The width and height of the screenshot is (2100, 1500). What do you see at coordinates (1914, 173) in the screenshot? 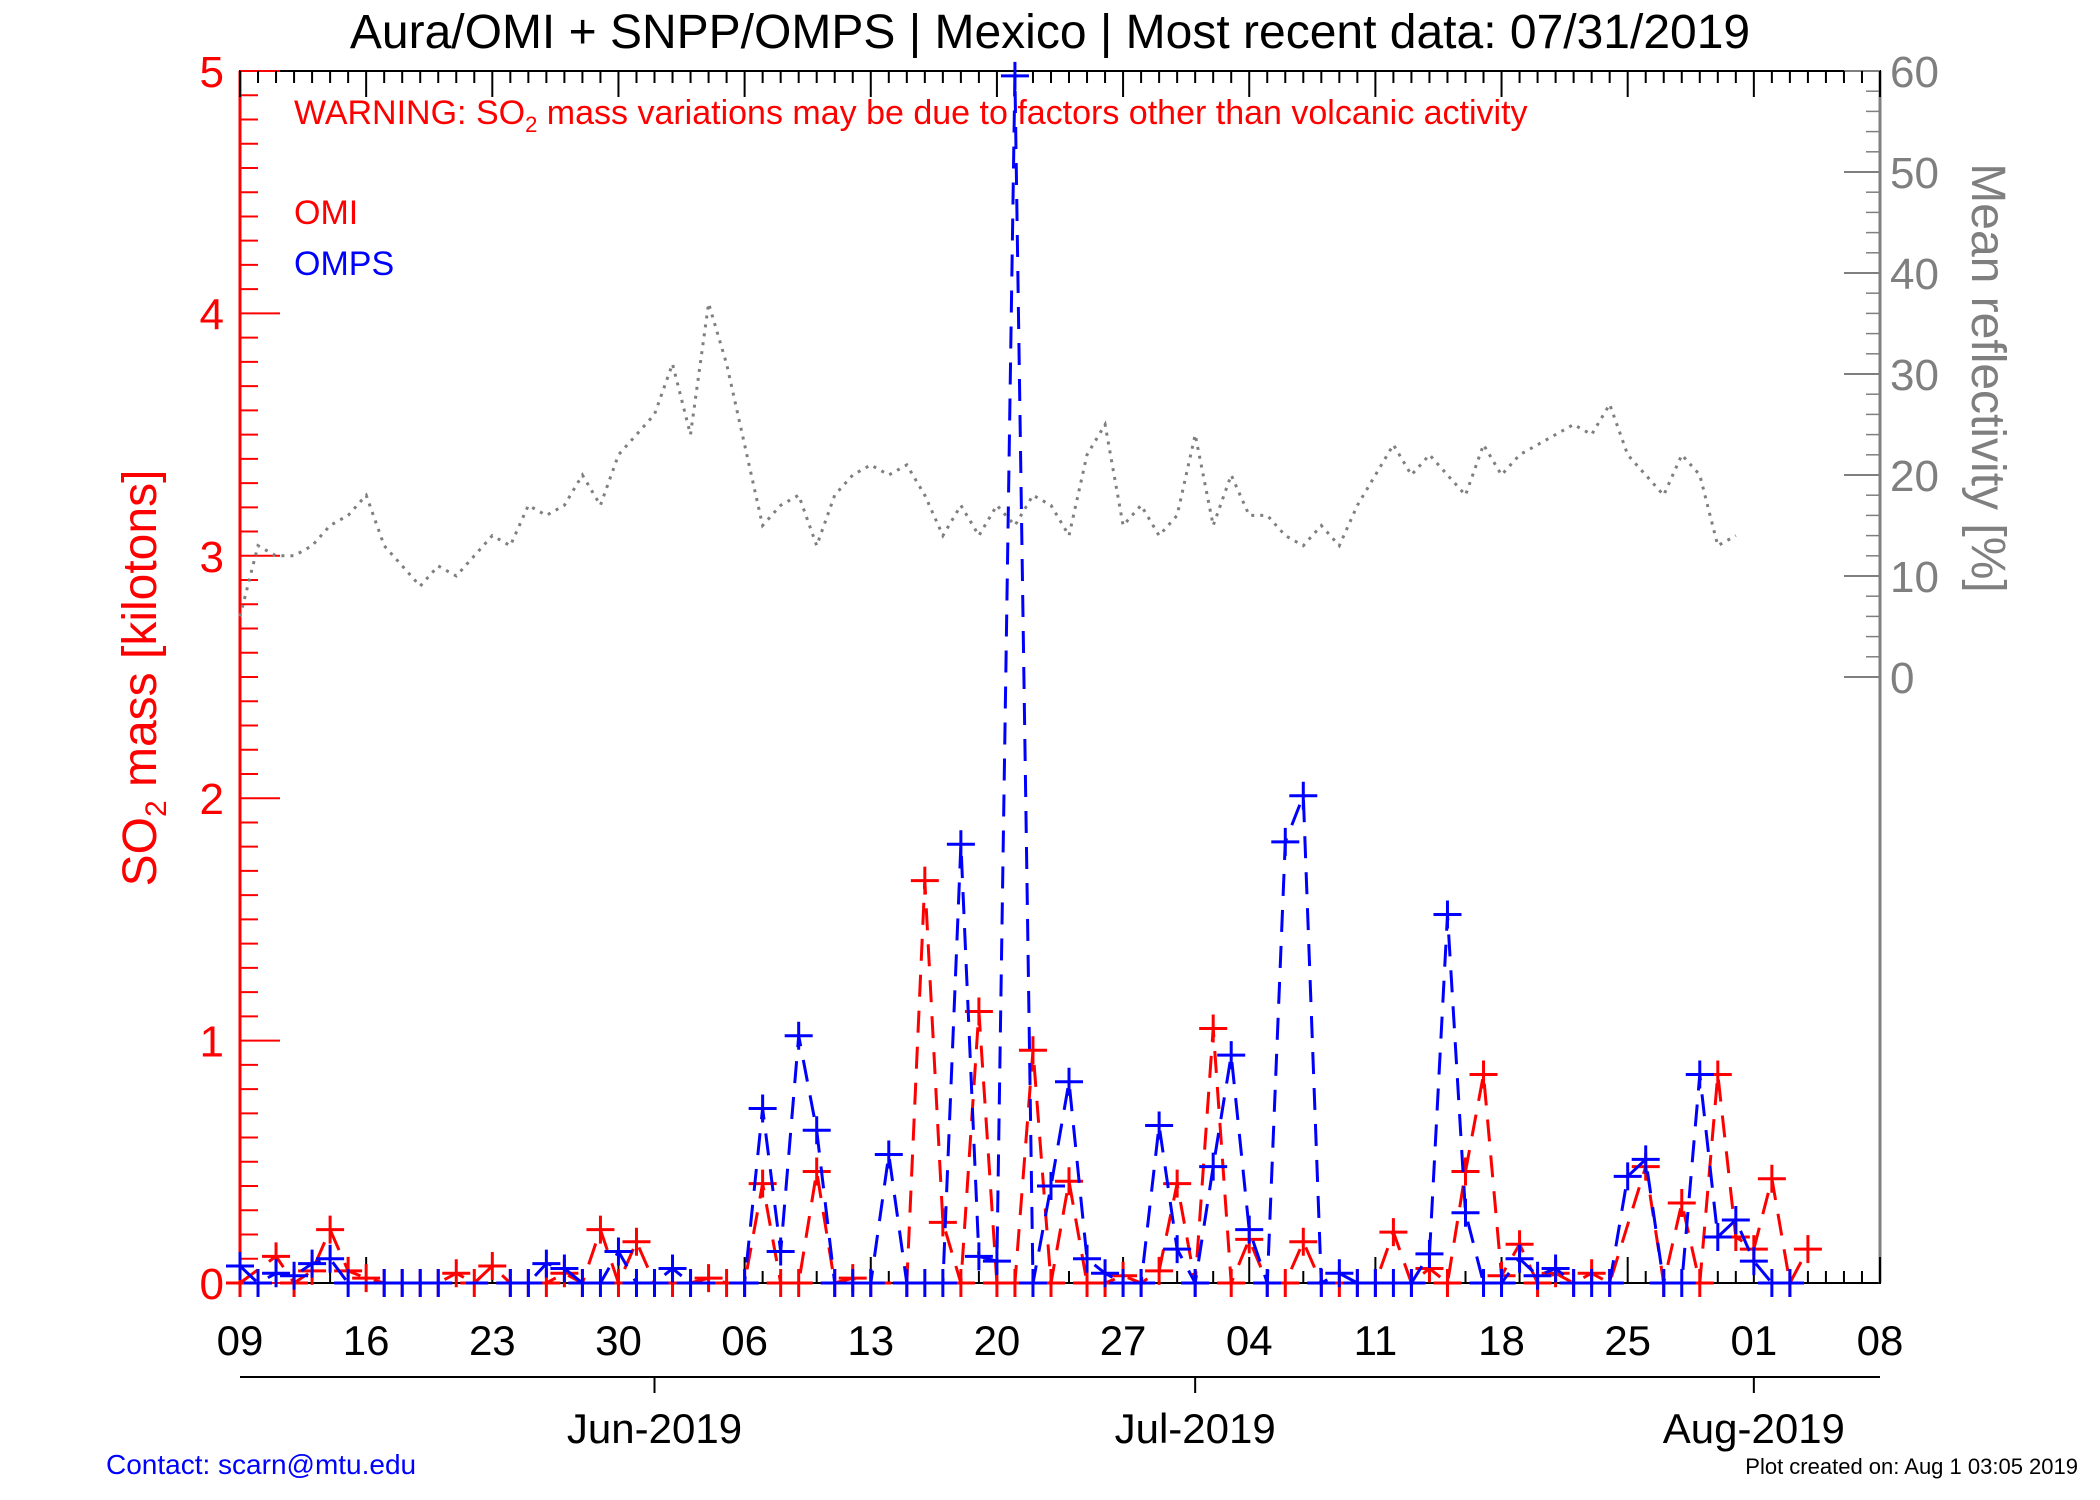
I see `right-tick-label: 50` at bounding box center [1914, 173].